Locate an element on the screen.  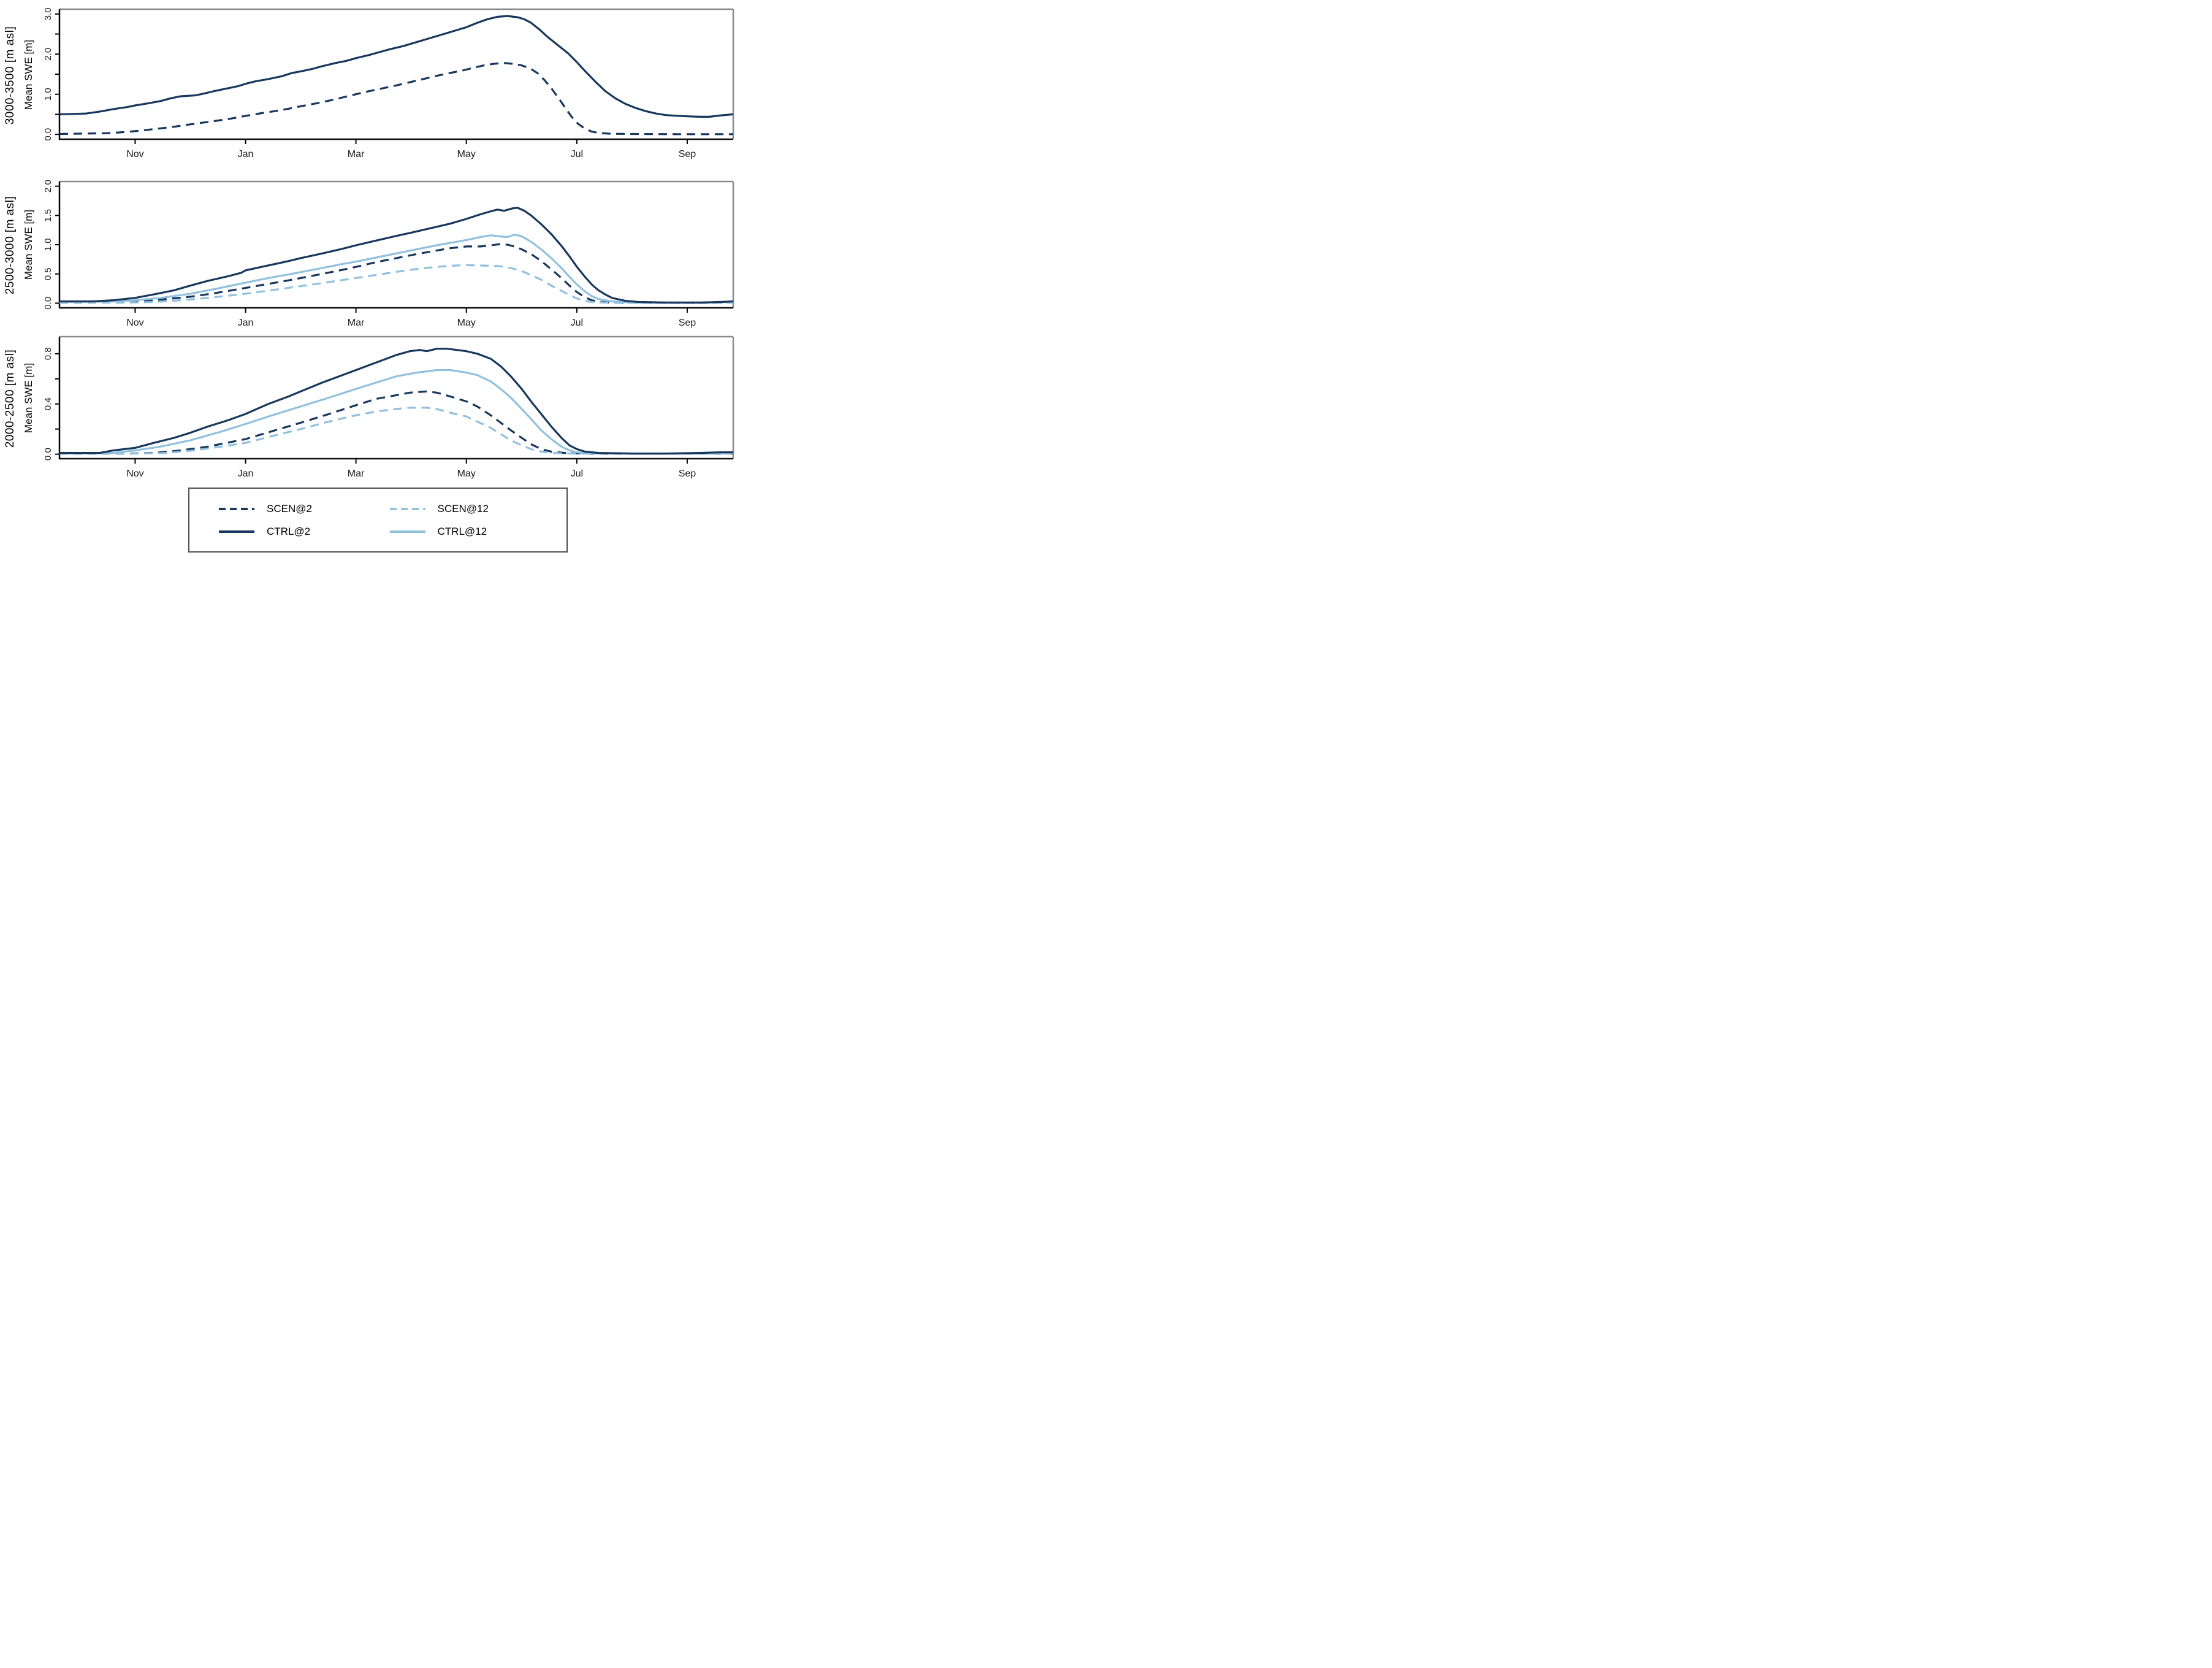
legend-label: SCEN@2 is located at coordinates (289, 509).